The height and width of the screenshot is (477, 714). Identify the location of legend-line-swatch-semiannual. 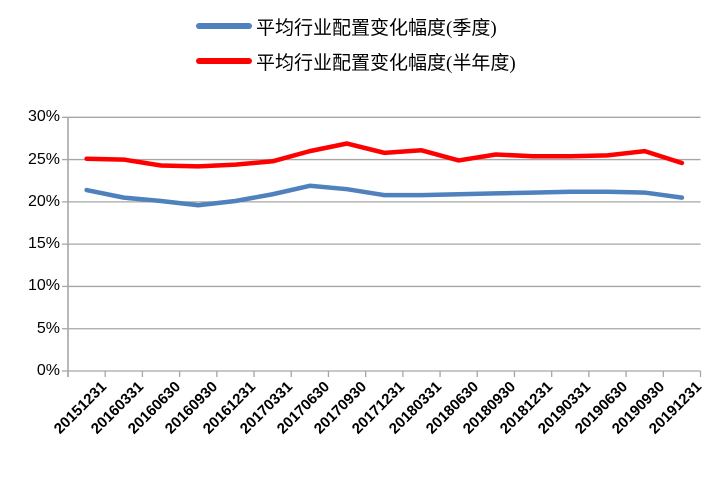
(224, 61).